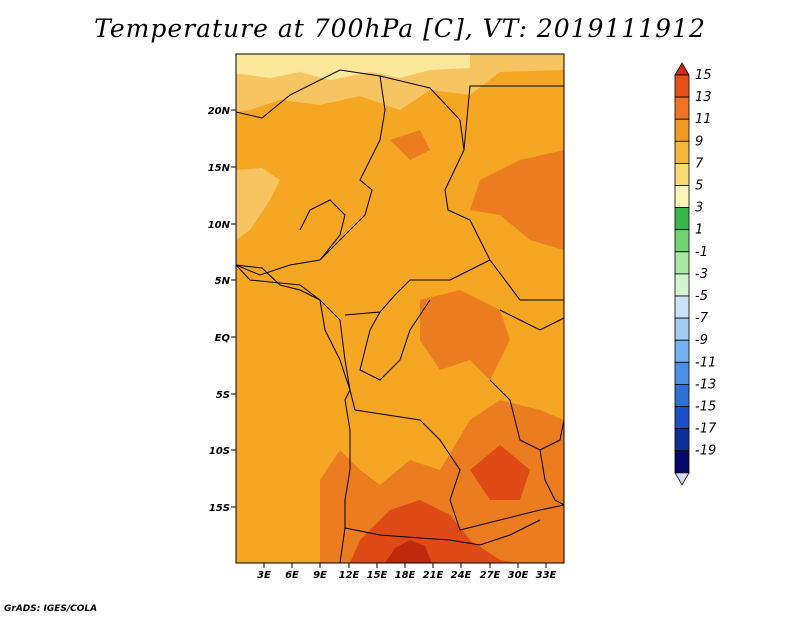 This screenshot has height=618, width=800. Describe the element at coordinates (51, 609) in the screenshot. I see `grads-credit: GrADS: IGES/COLA` at that location.